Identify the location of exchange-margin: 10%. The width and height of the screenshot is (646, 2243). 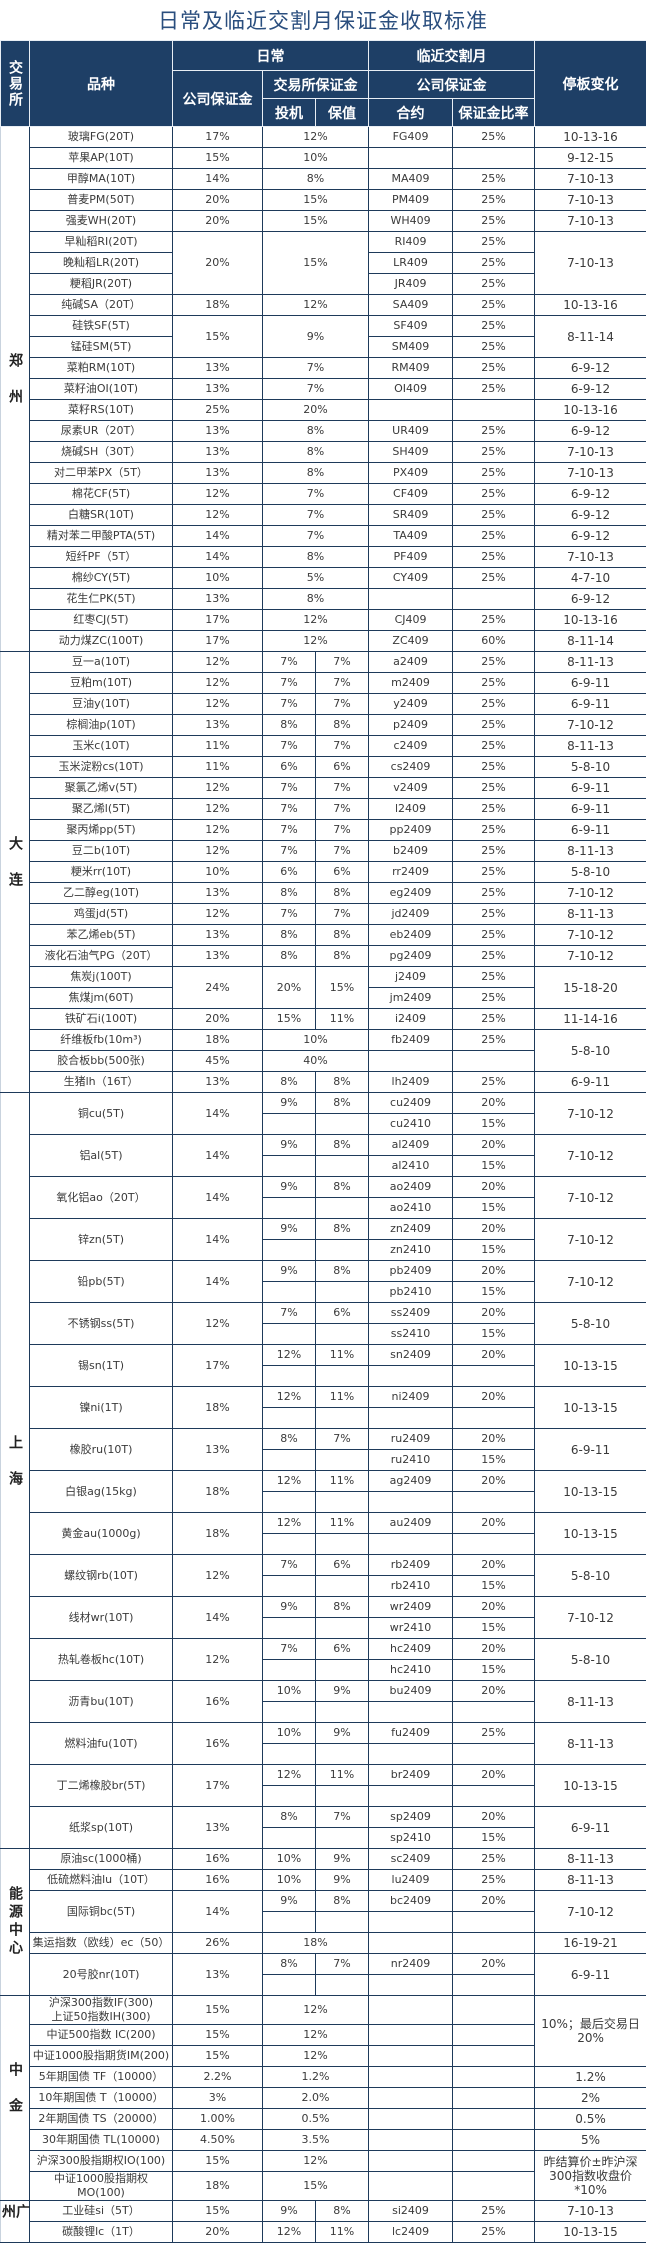
(316, 1040).